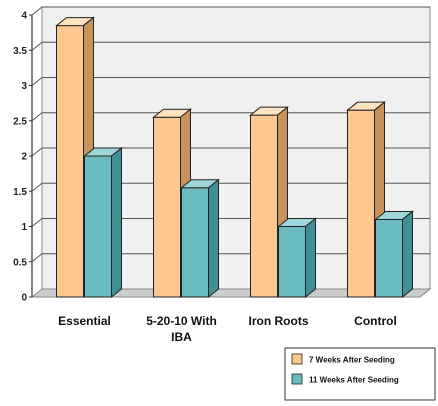 This screenshot has height=406, width=438. I want to click on y-tick-label: 0.5, so click(20, 262).